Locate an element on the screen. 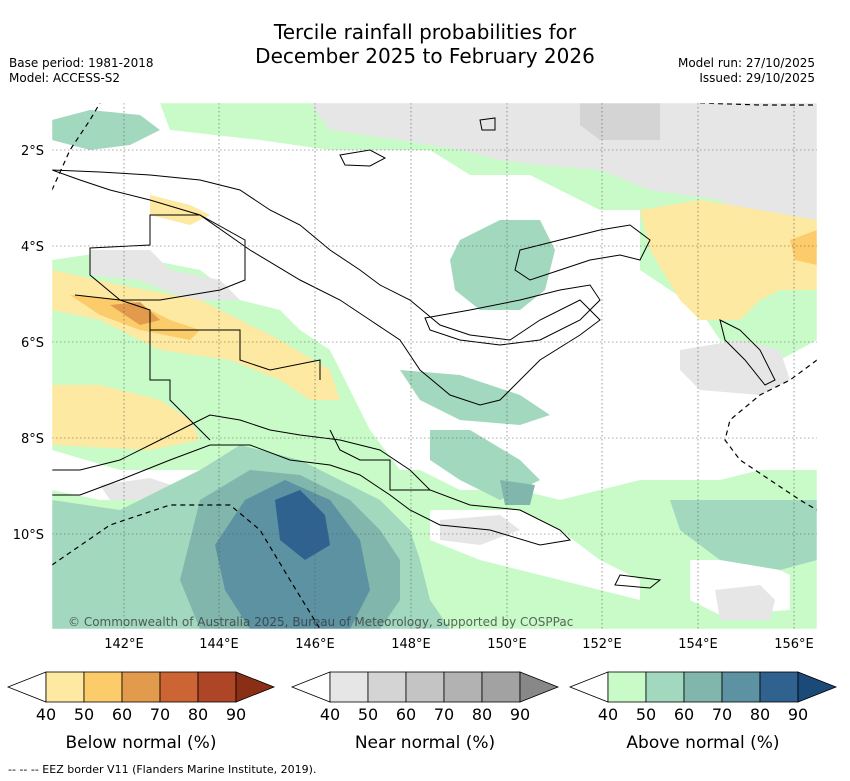 The height and width of the screenshot is (781, 850). island-north is located at coordinates (487, 124).